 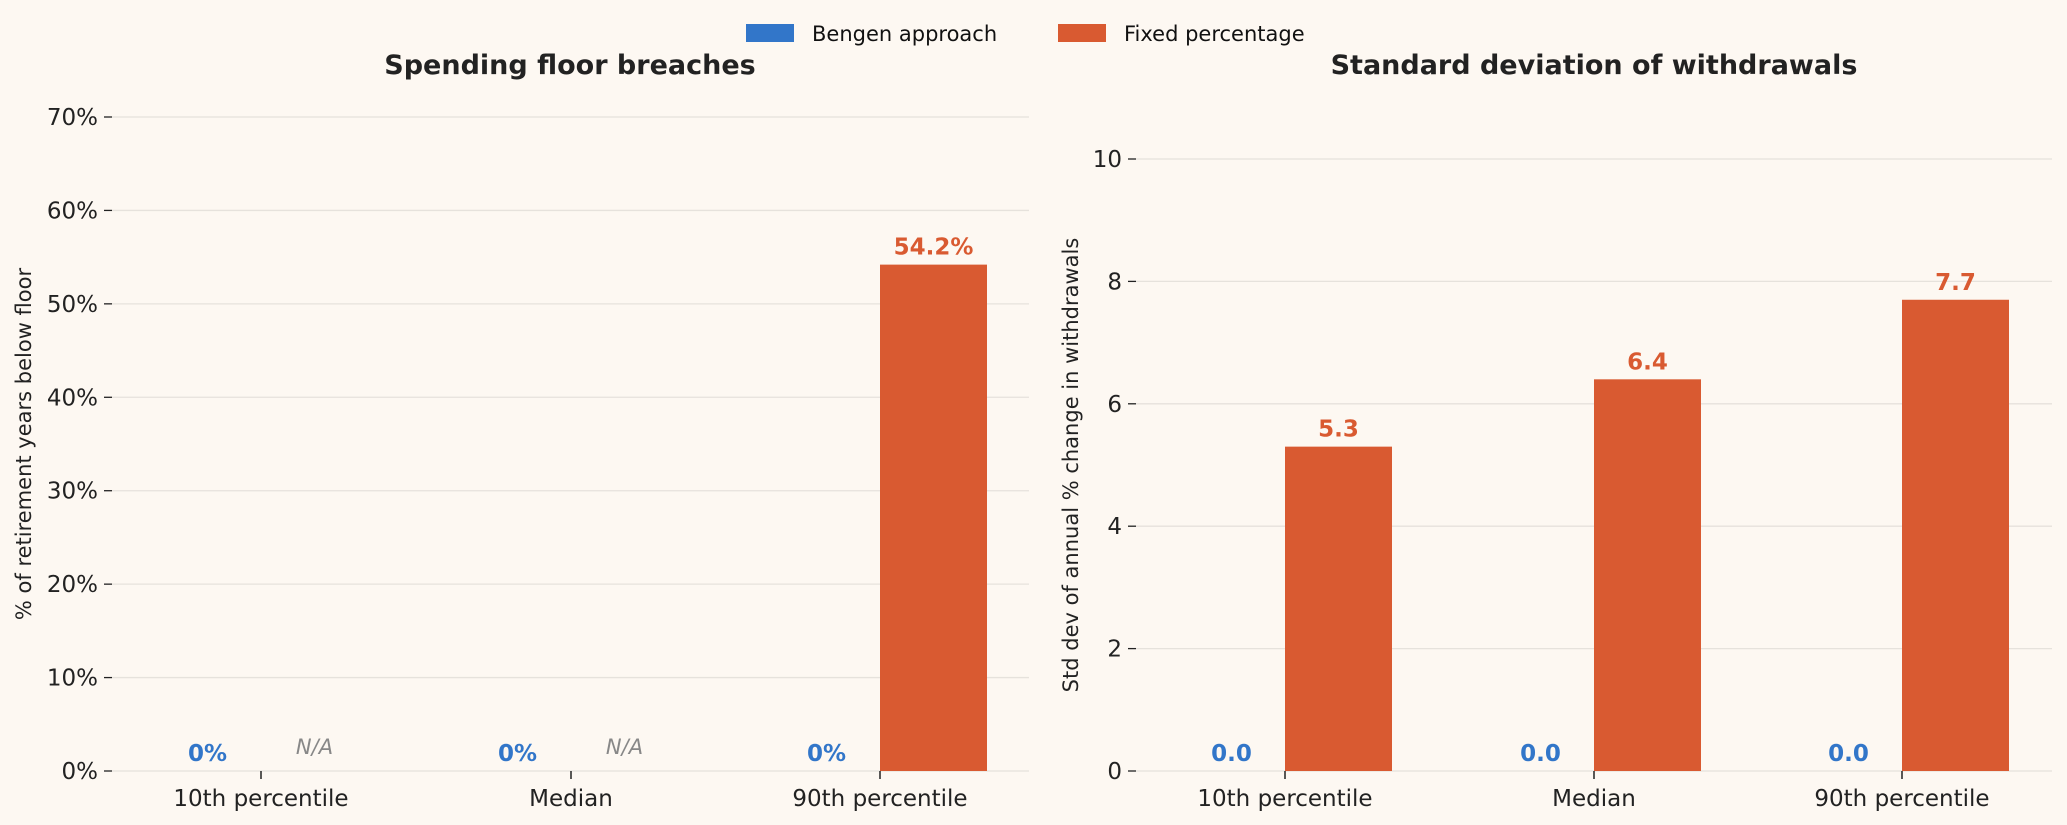 What do you see at coordinates (72, 492) in the screenshot?
I see `y-tick-label: 30%` at bounding box center [72, 492].